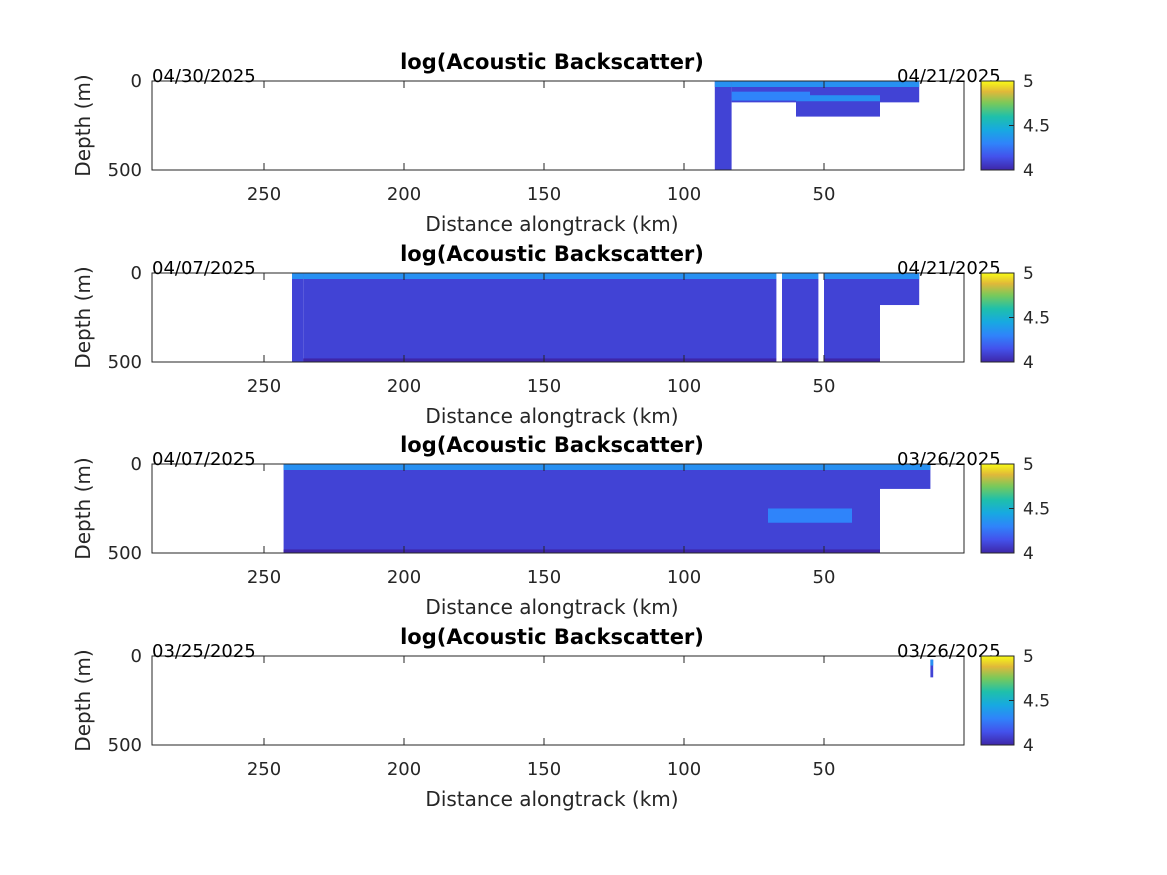 The image size is (1167, 875). Describe the element at coordinates (204, 76) in the screenshot. I see `start-date-label: 04/30/2025` at that location.